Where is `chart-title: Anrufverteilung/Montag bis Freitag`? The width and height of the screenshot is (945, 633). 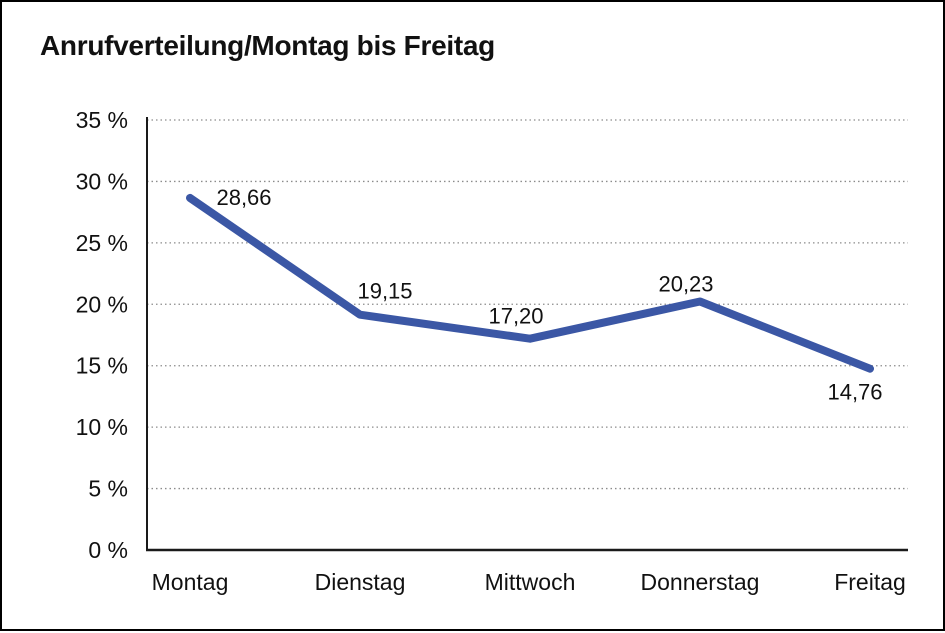 chart-title: Anrufverteilung/Montag bis Freitag is located at coordinates (267, 45).